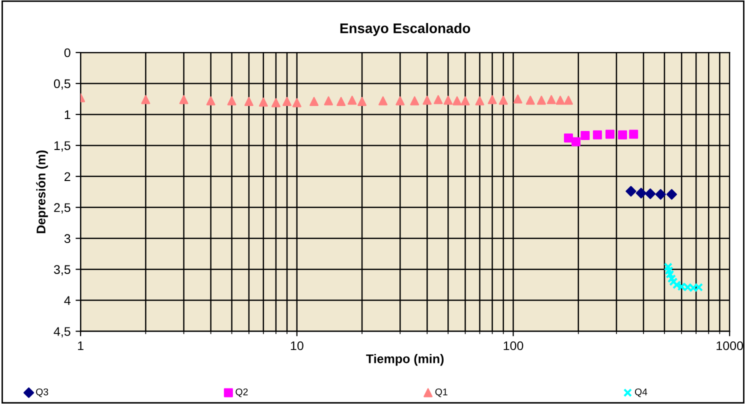 The image size is (746, 404). Describe the element at coordinates (730, 345) in the screenshot. I see `x-tick-label: 1000` at that location.